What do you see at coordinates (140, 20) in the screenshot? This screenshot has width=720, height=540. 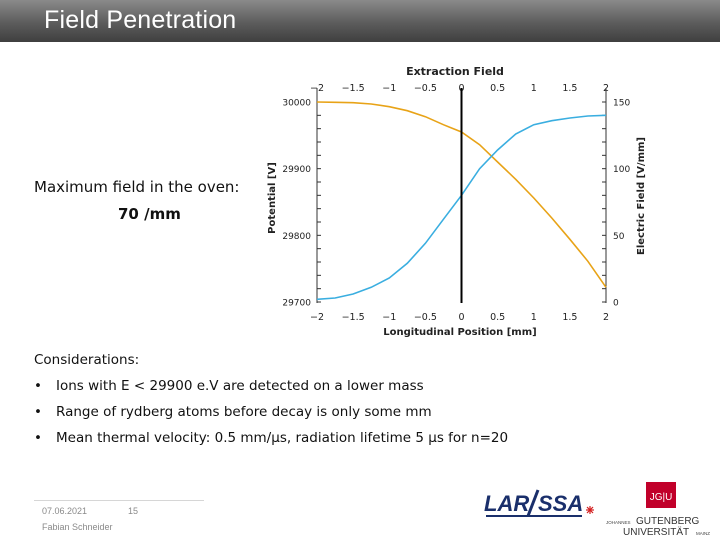 I see `slide-title: Field Penetration` at bounding box center [140, 20].